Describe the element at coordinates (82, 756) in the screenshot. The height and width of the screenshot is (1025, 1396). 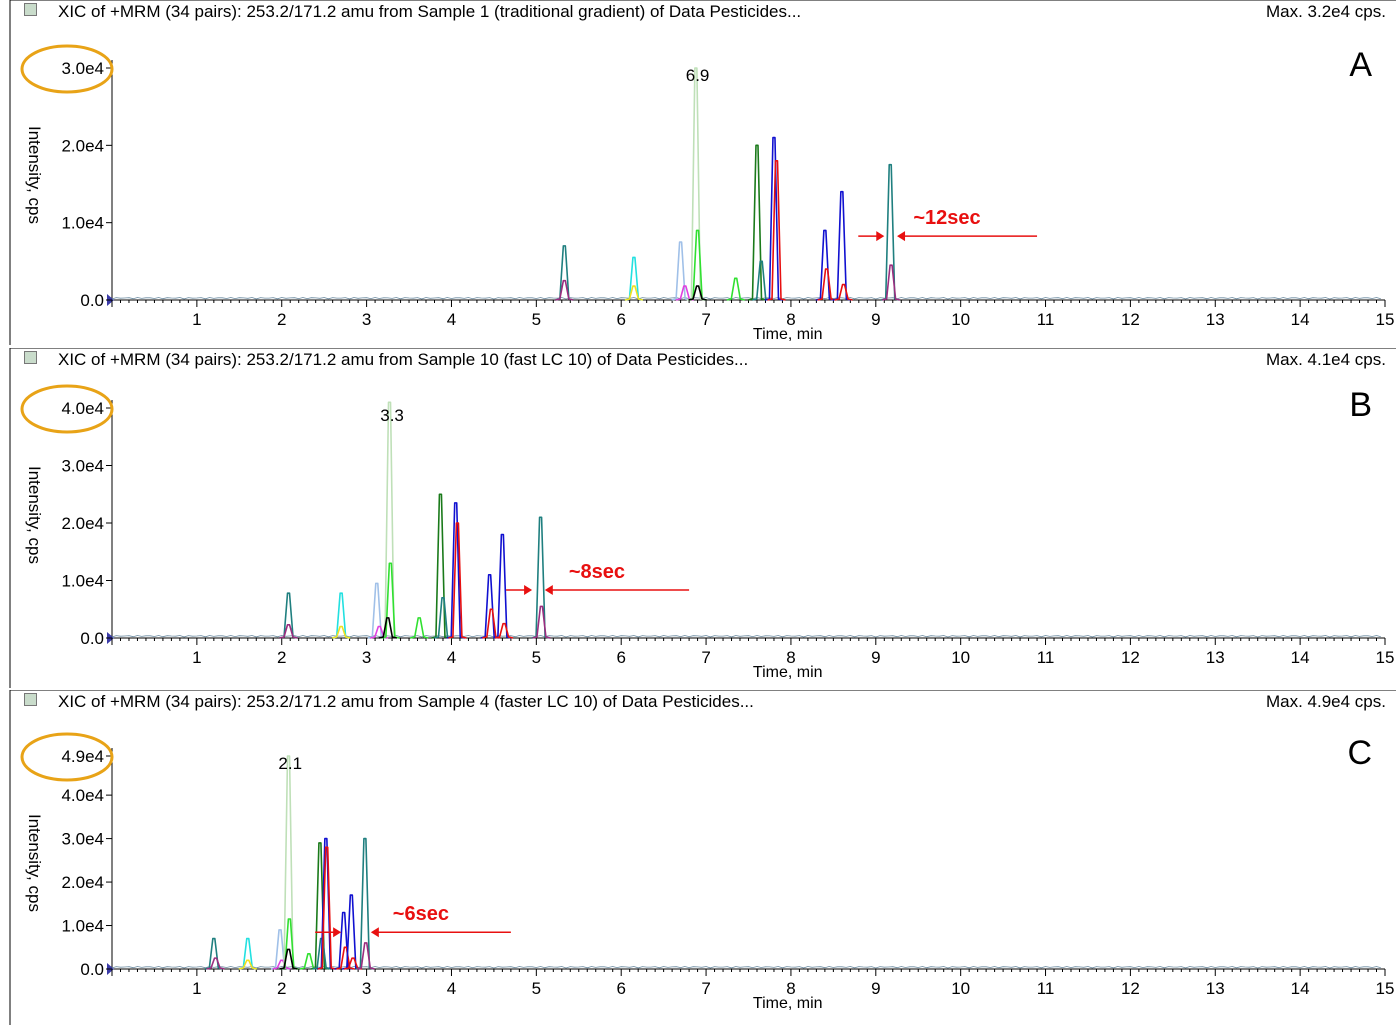
I see `y-tick-label: 4.9e4` at that location.